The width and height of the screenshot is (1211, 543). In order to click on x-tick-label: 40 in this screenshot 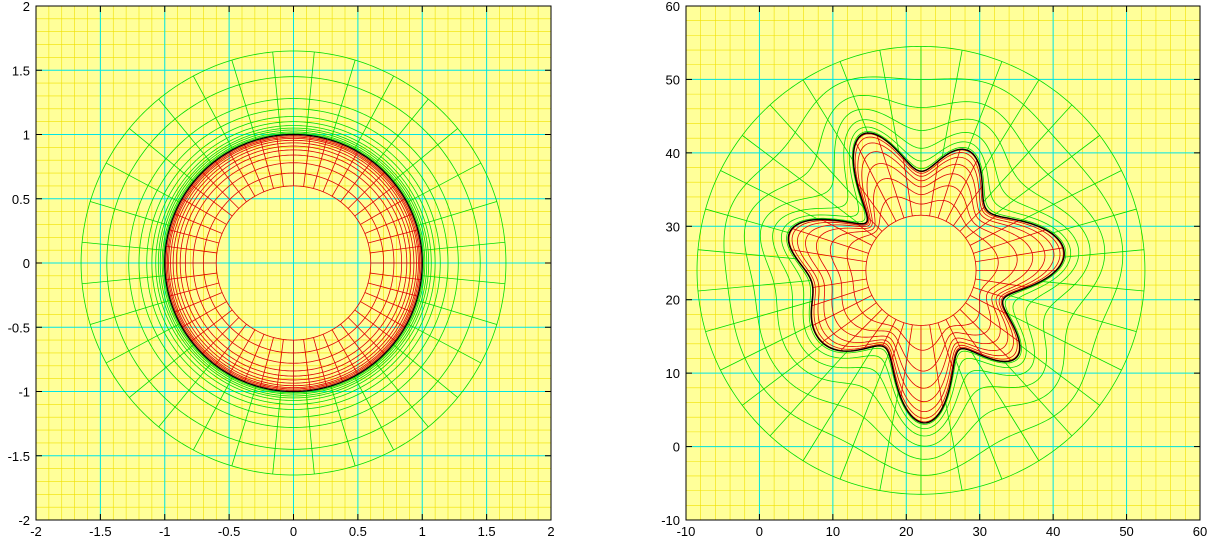, I will do `click(1053, 531)`.